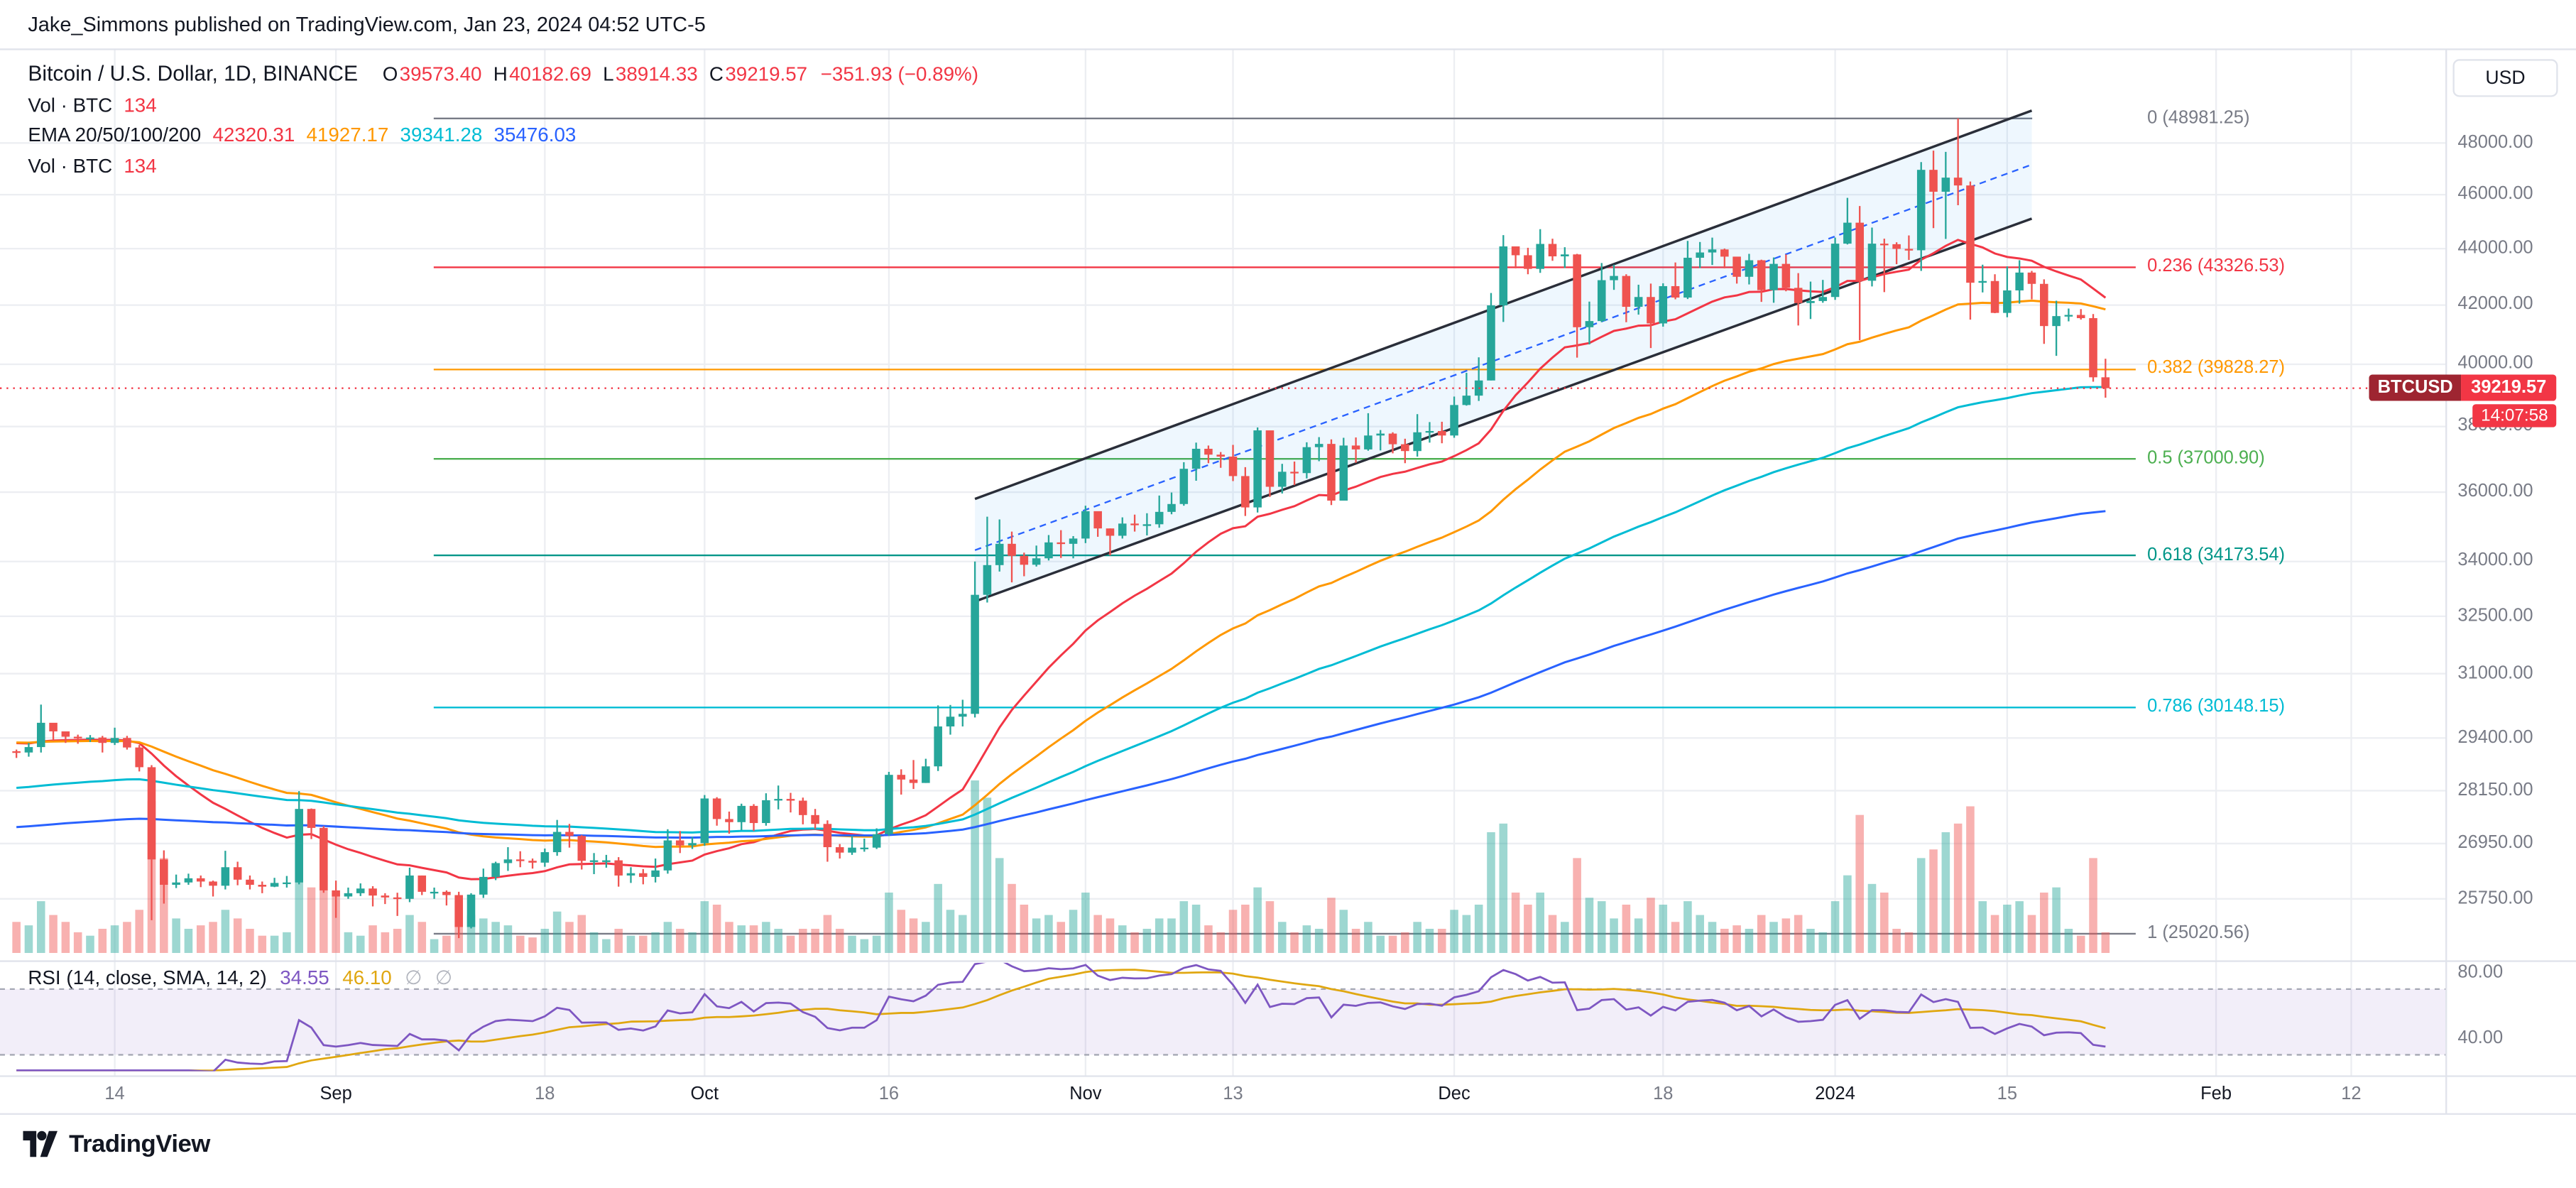  Describe the element at coordinates (253, 134) in the screenshot. I see `ema20-value: 42320.31` at that location.